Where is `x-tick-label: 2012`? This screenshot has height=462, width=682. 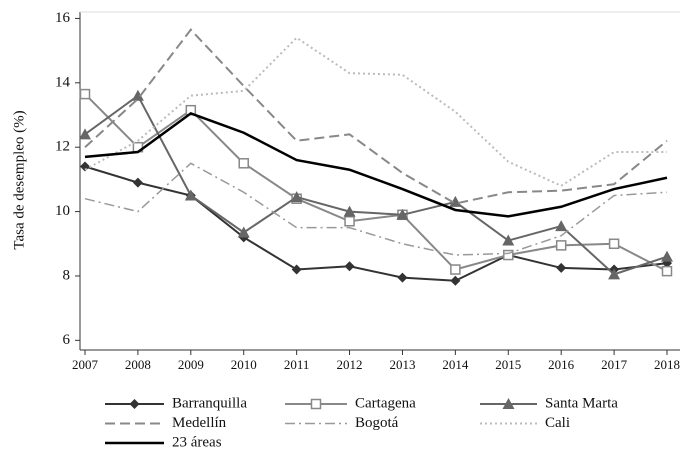
x-tick-label: 2012 is located at coordinates (350, 364).